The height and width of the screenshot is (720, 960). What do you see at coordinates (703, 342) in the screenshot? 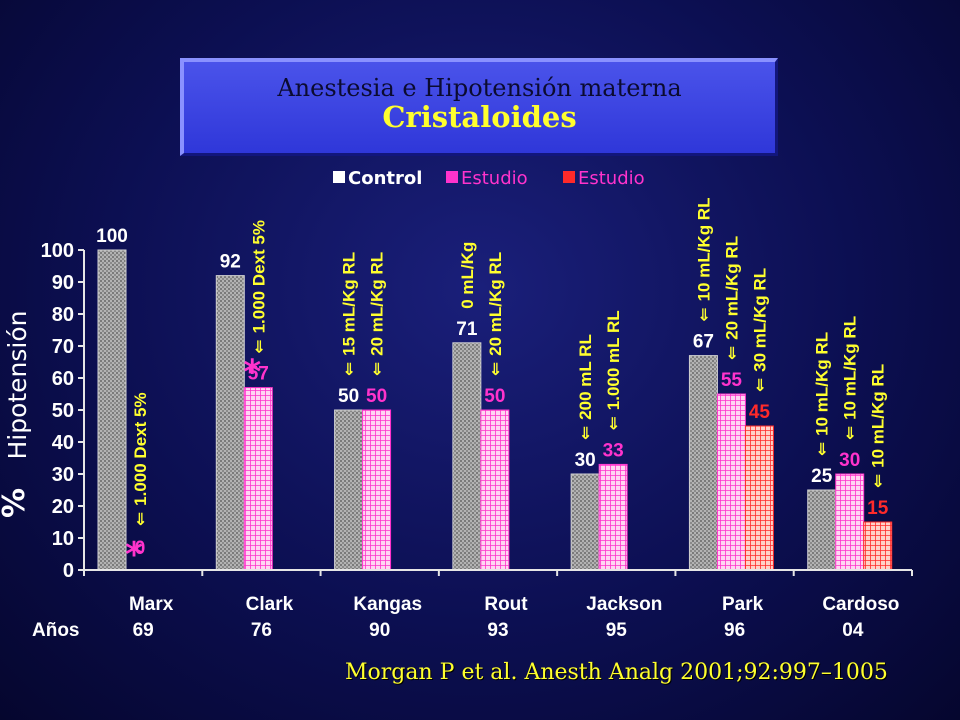
I see `bar-value-label: 67` at bounding box center [703, 342].